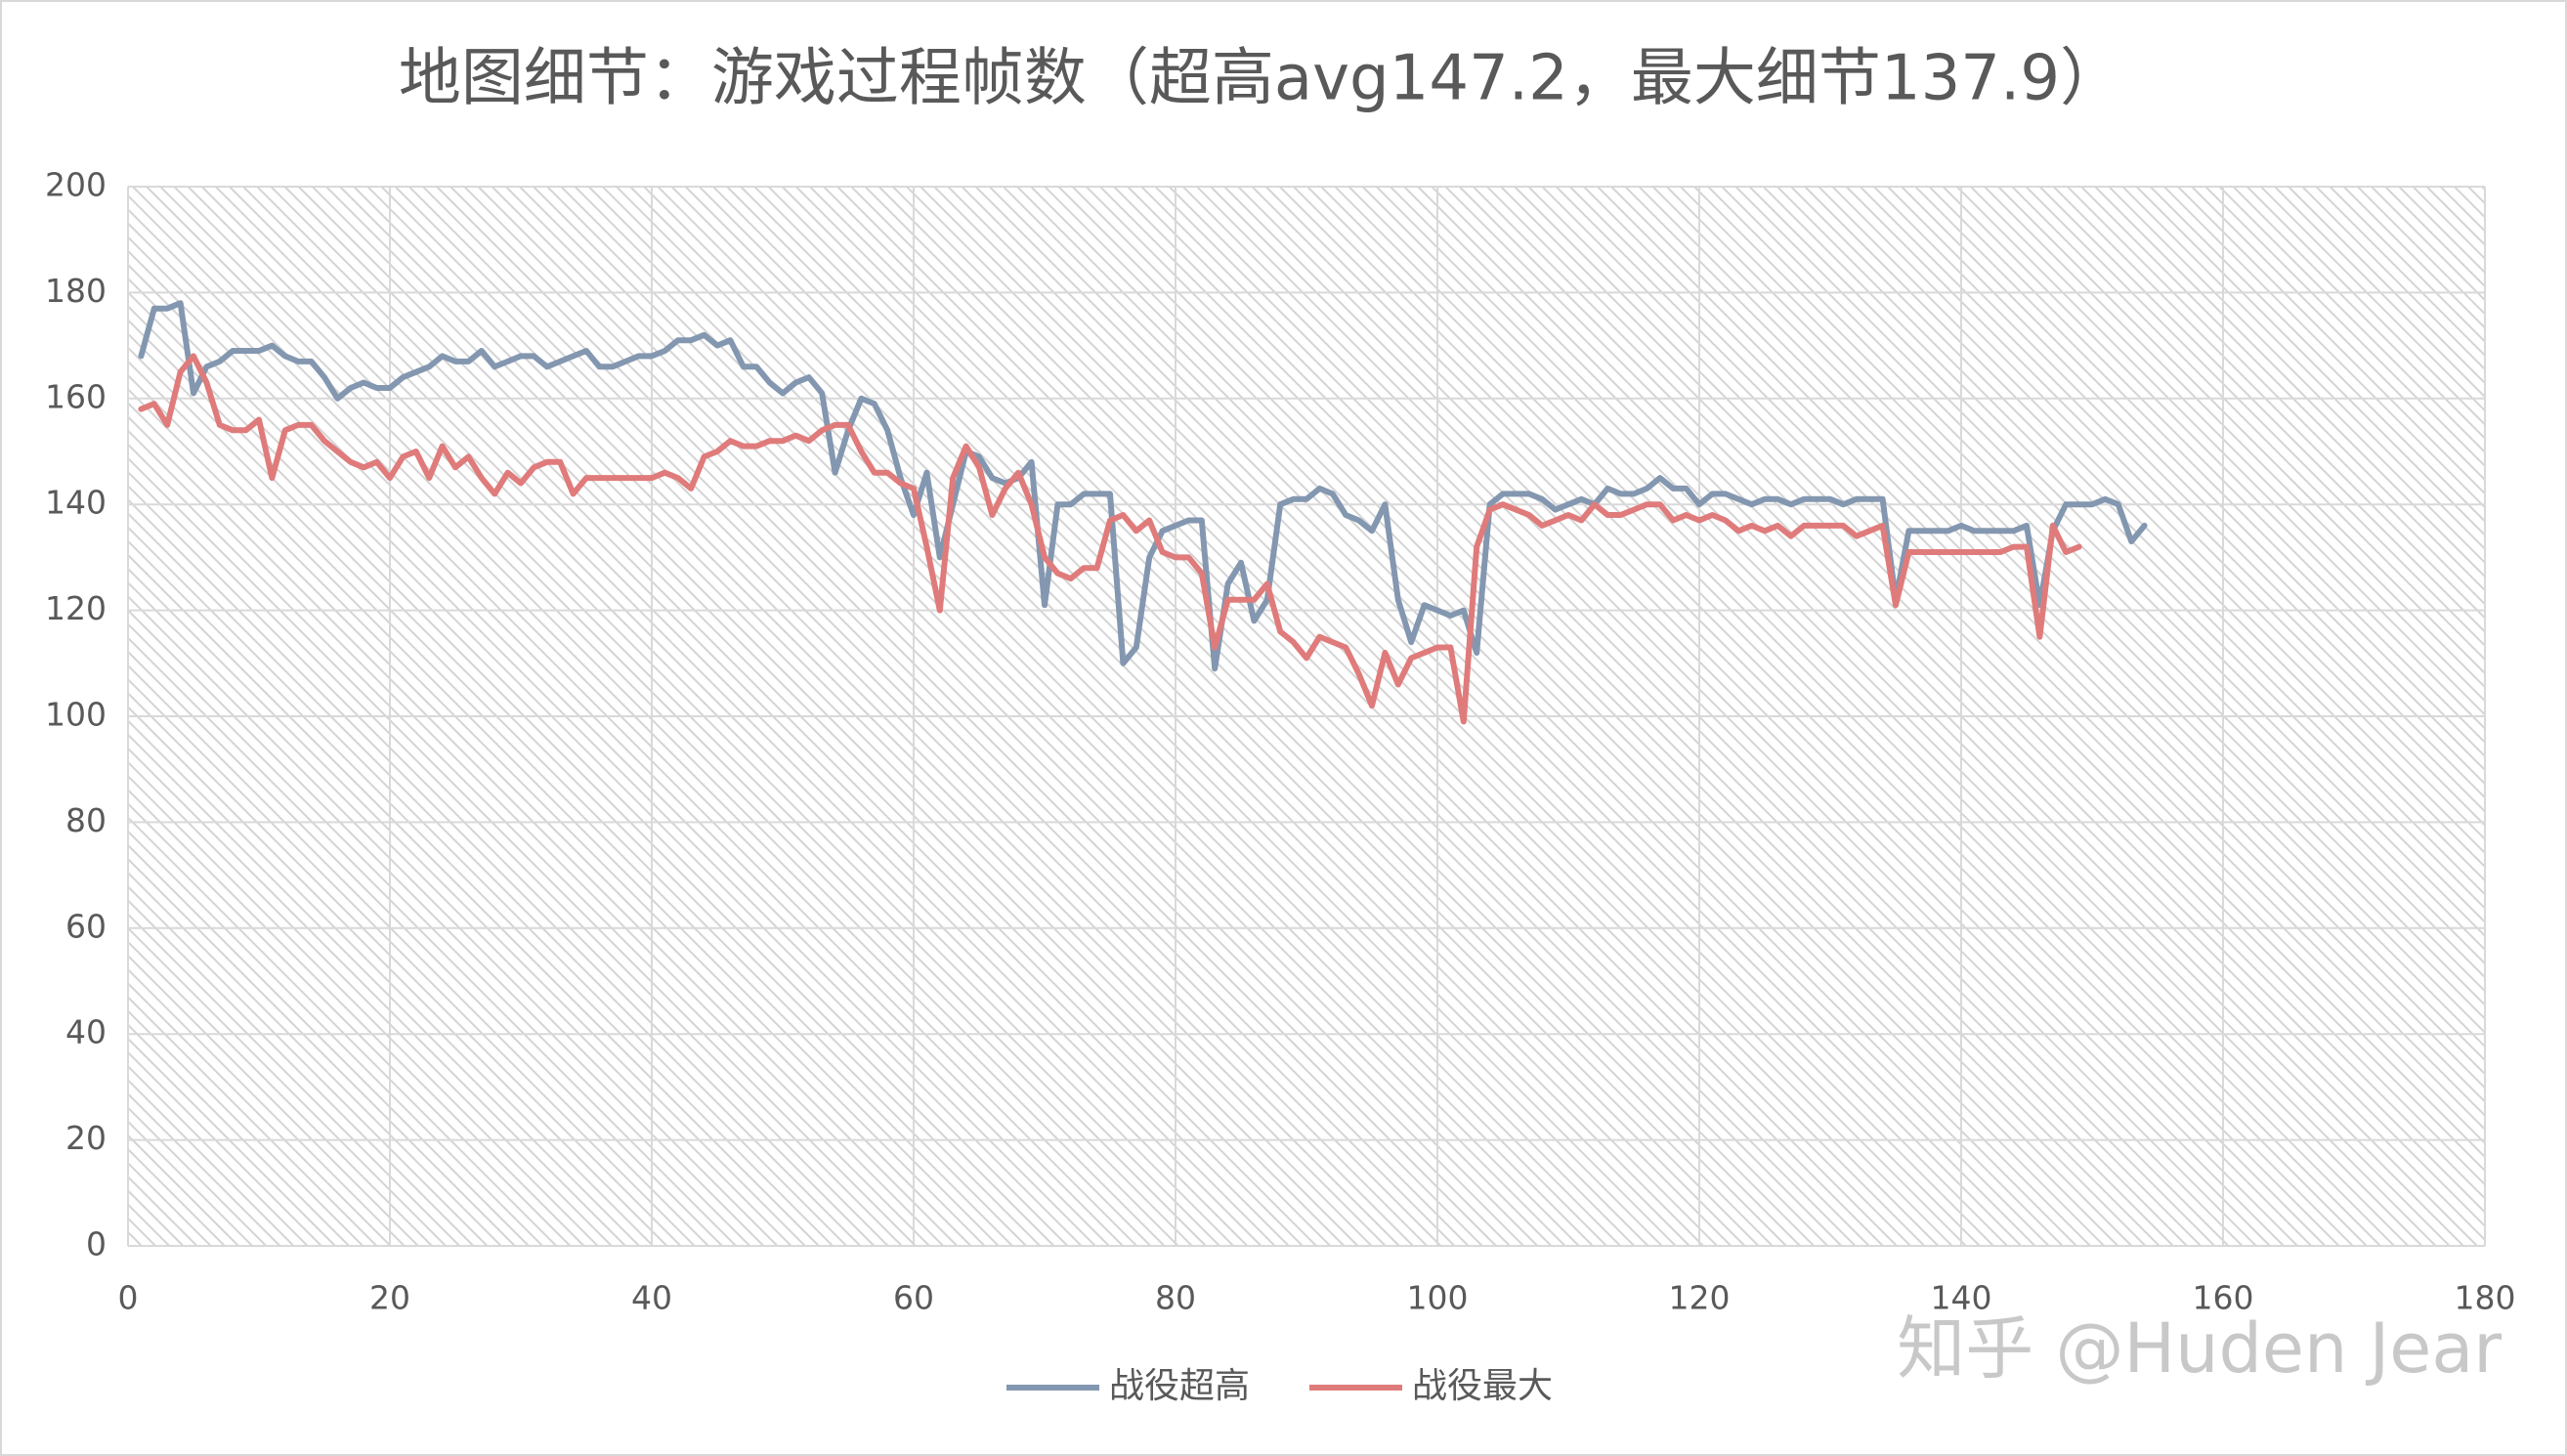  What do you see at coordinates (76, 291) in the screenshot?
I see `y-tick-label: 180` at bounding box center [76, 291].